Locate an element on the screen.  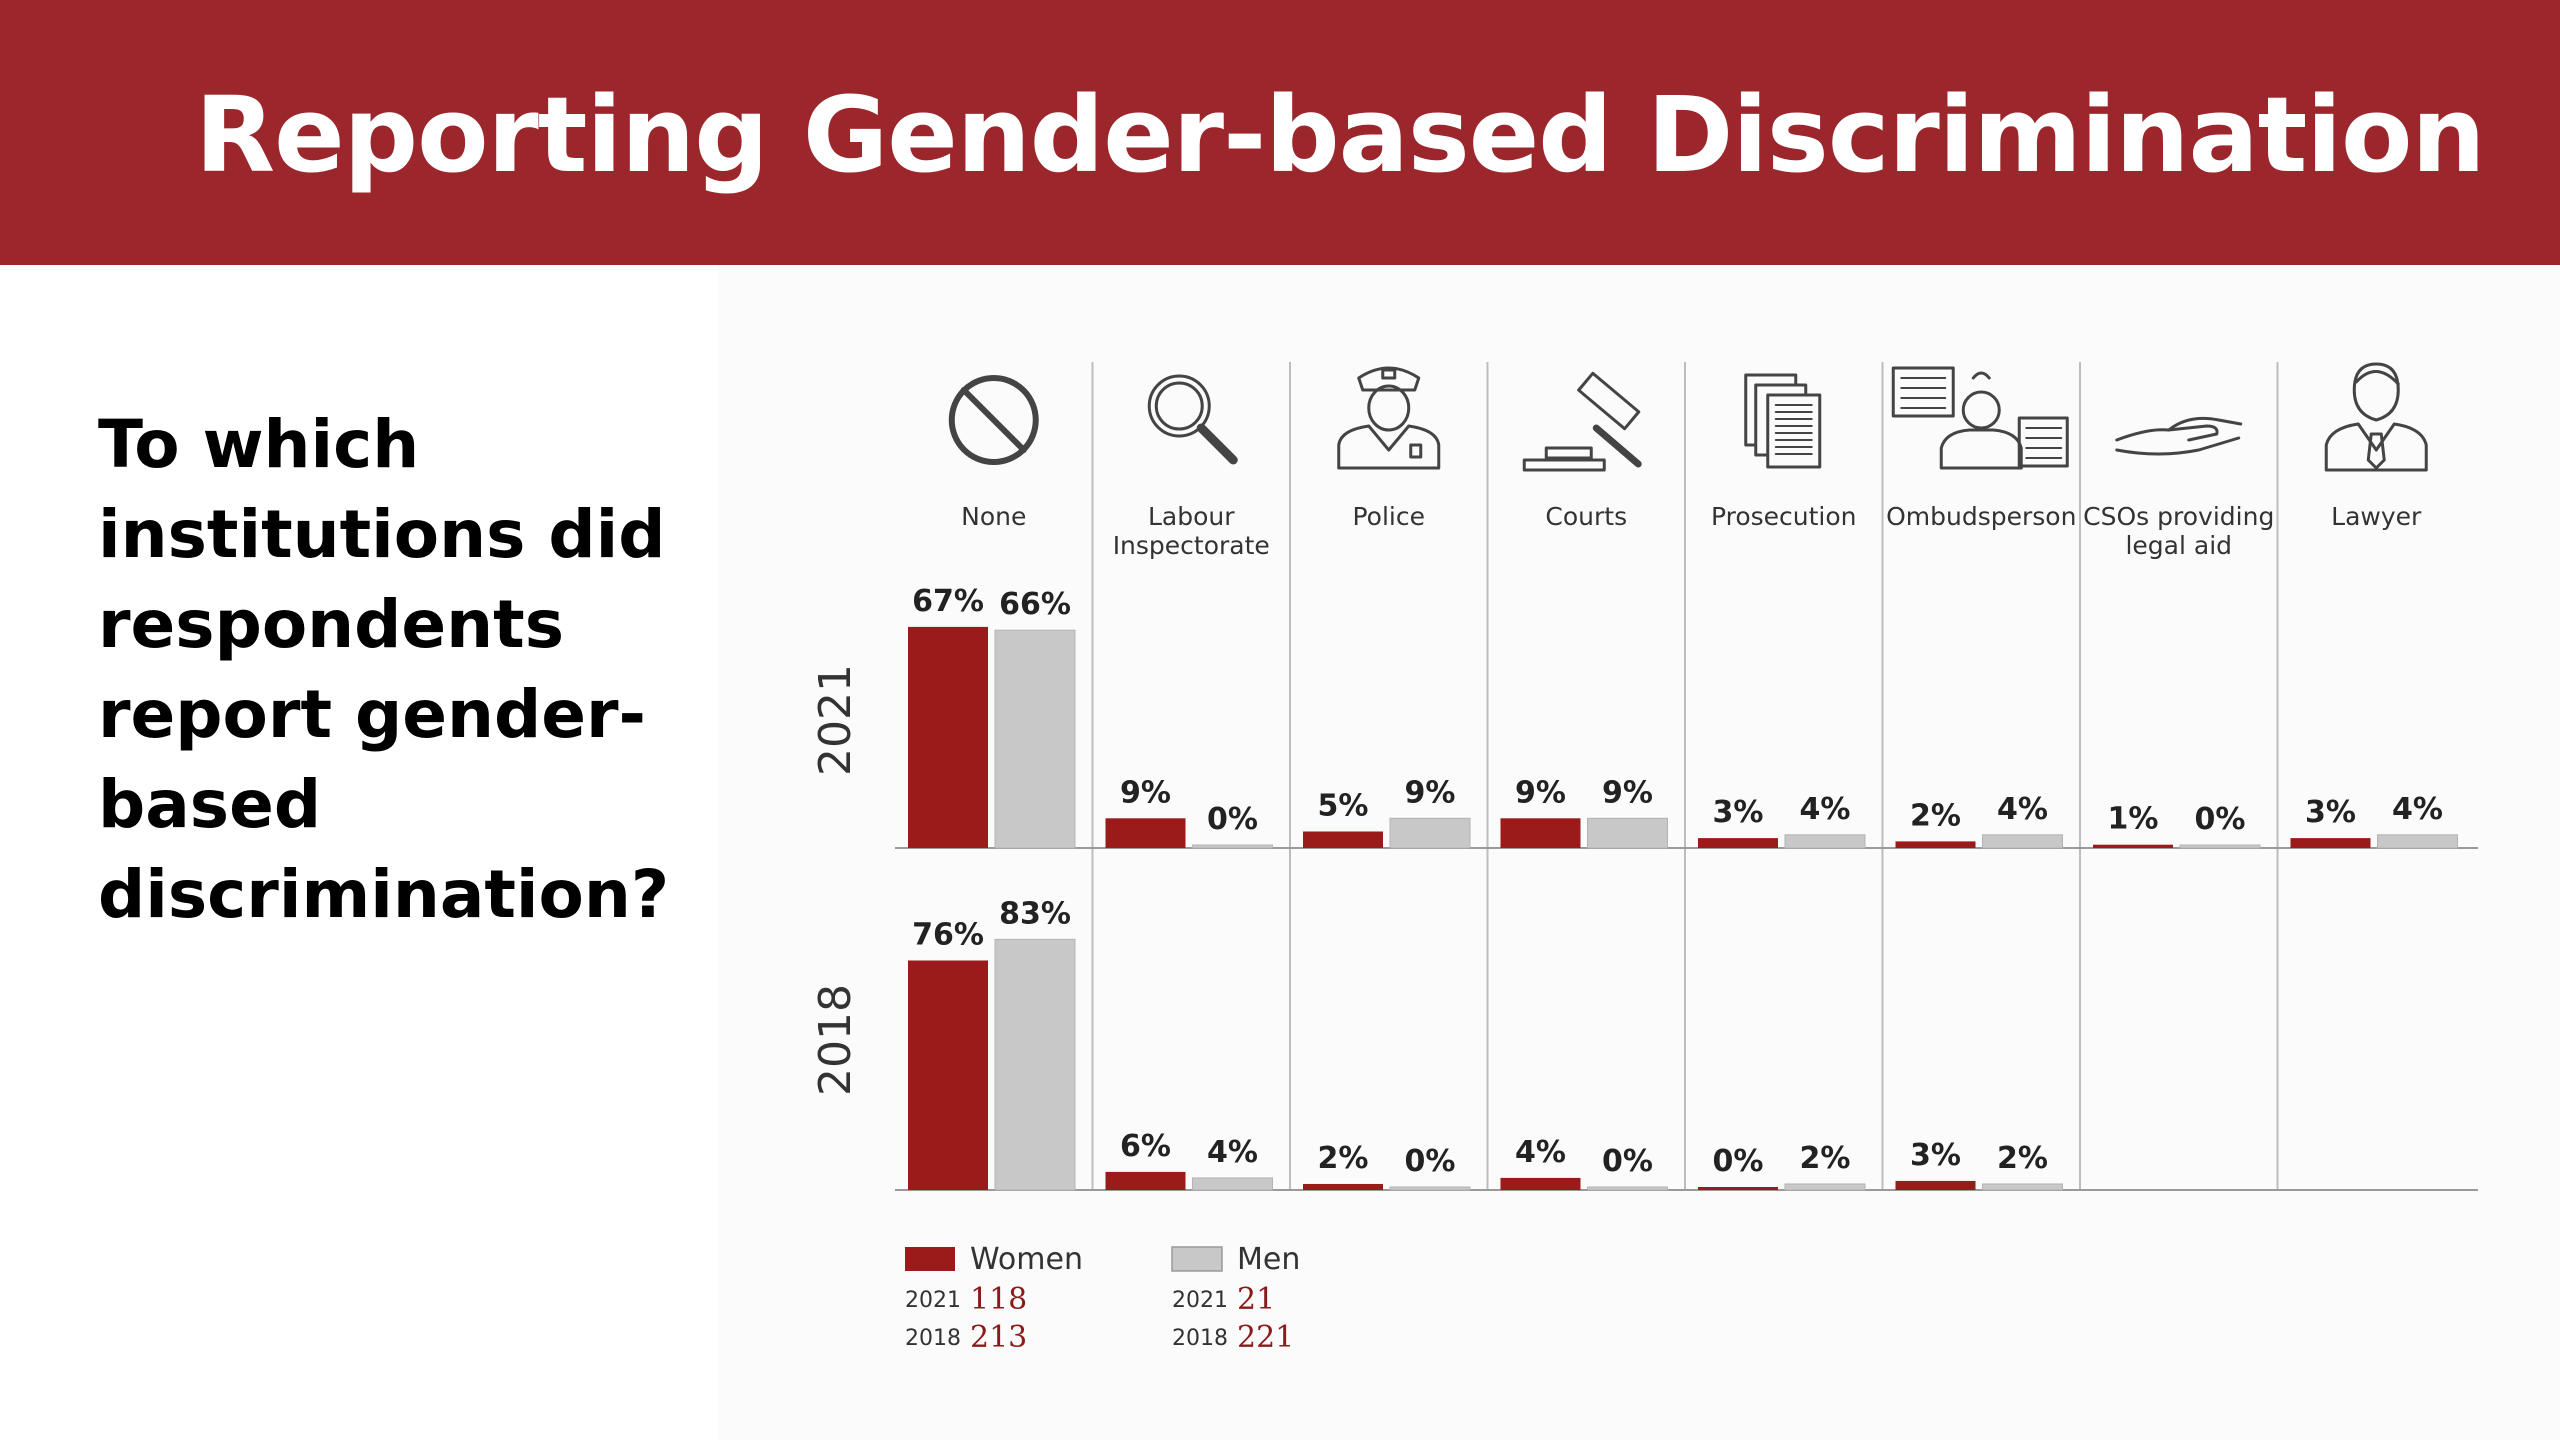
year-label: 2021 is located at coordinates (835, 720).